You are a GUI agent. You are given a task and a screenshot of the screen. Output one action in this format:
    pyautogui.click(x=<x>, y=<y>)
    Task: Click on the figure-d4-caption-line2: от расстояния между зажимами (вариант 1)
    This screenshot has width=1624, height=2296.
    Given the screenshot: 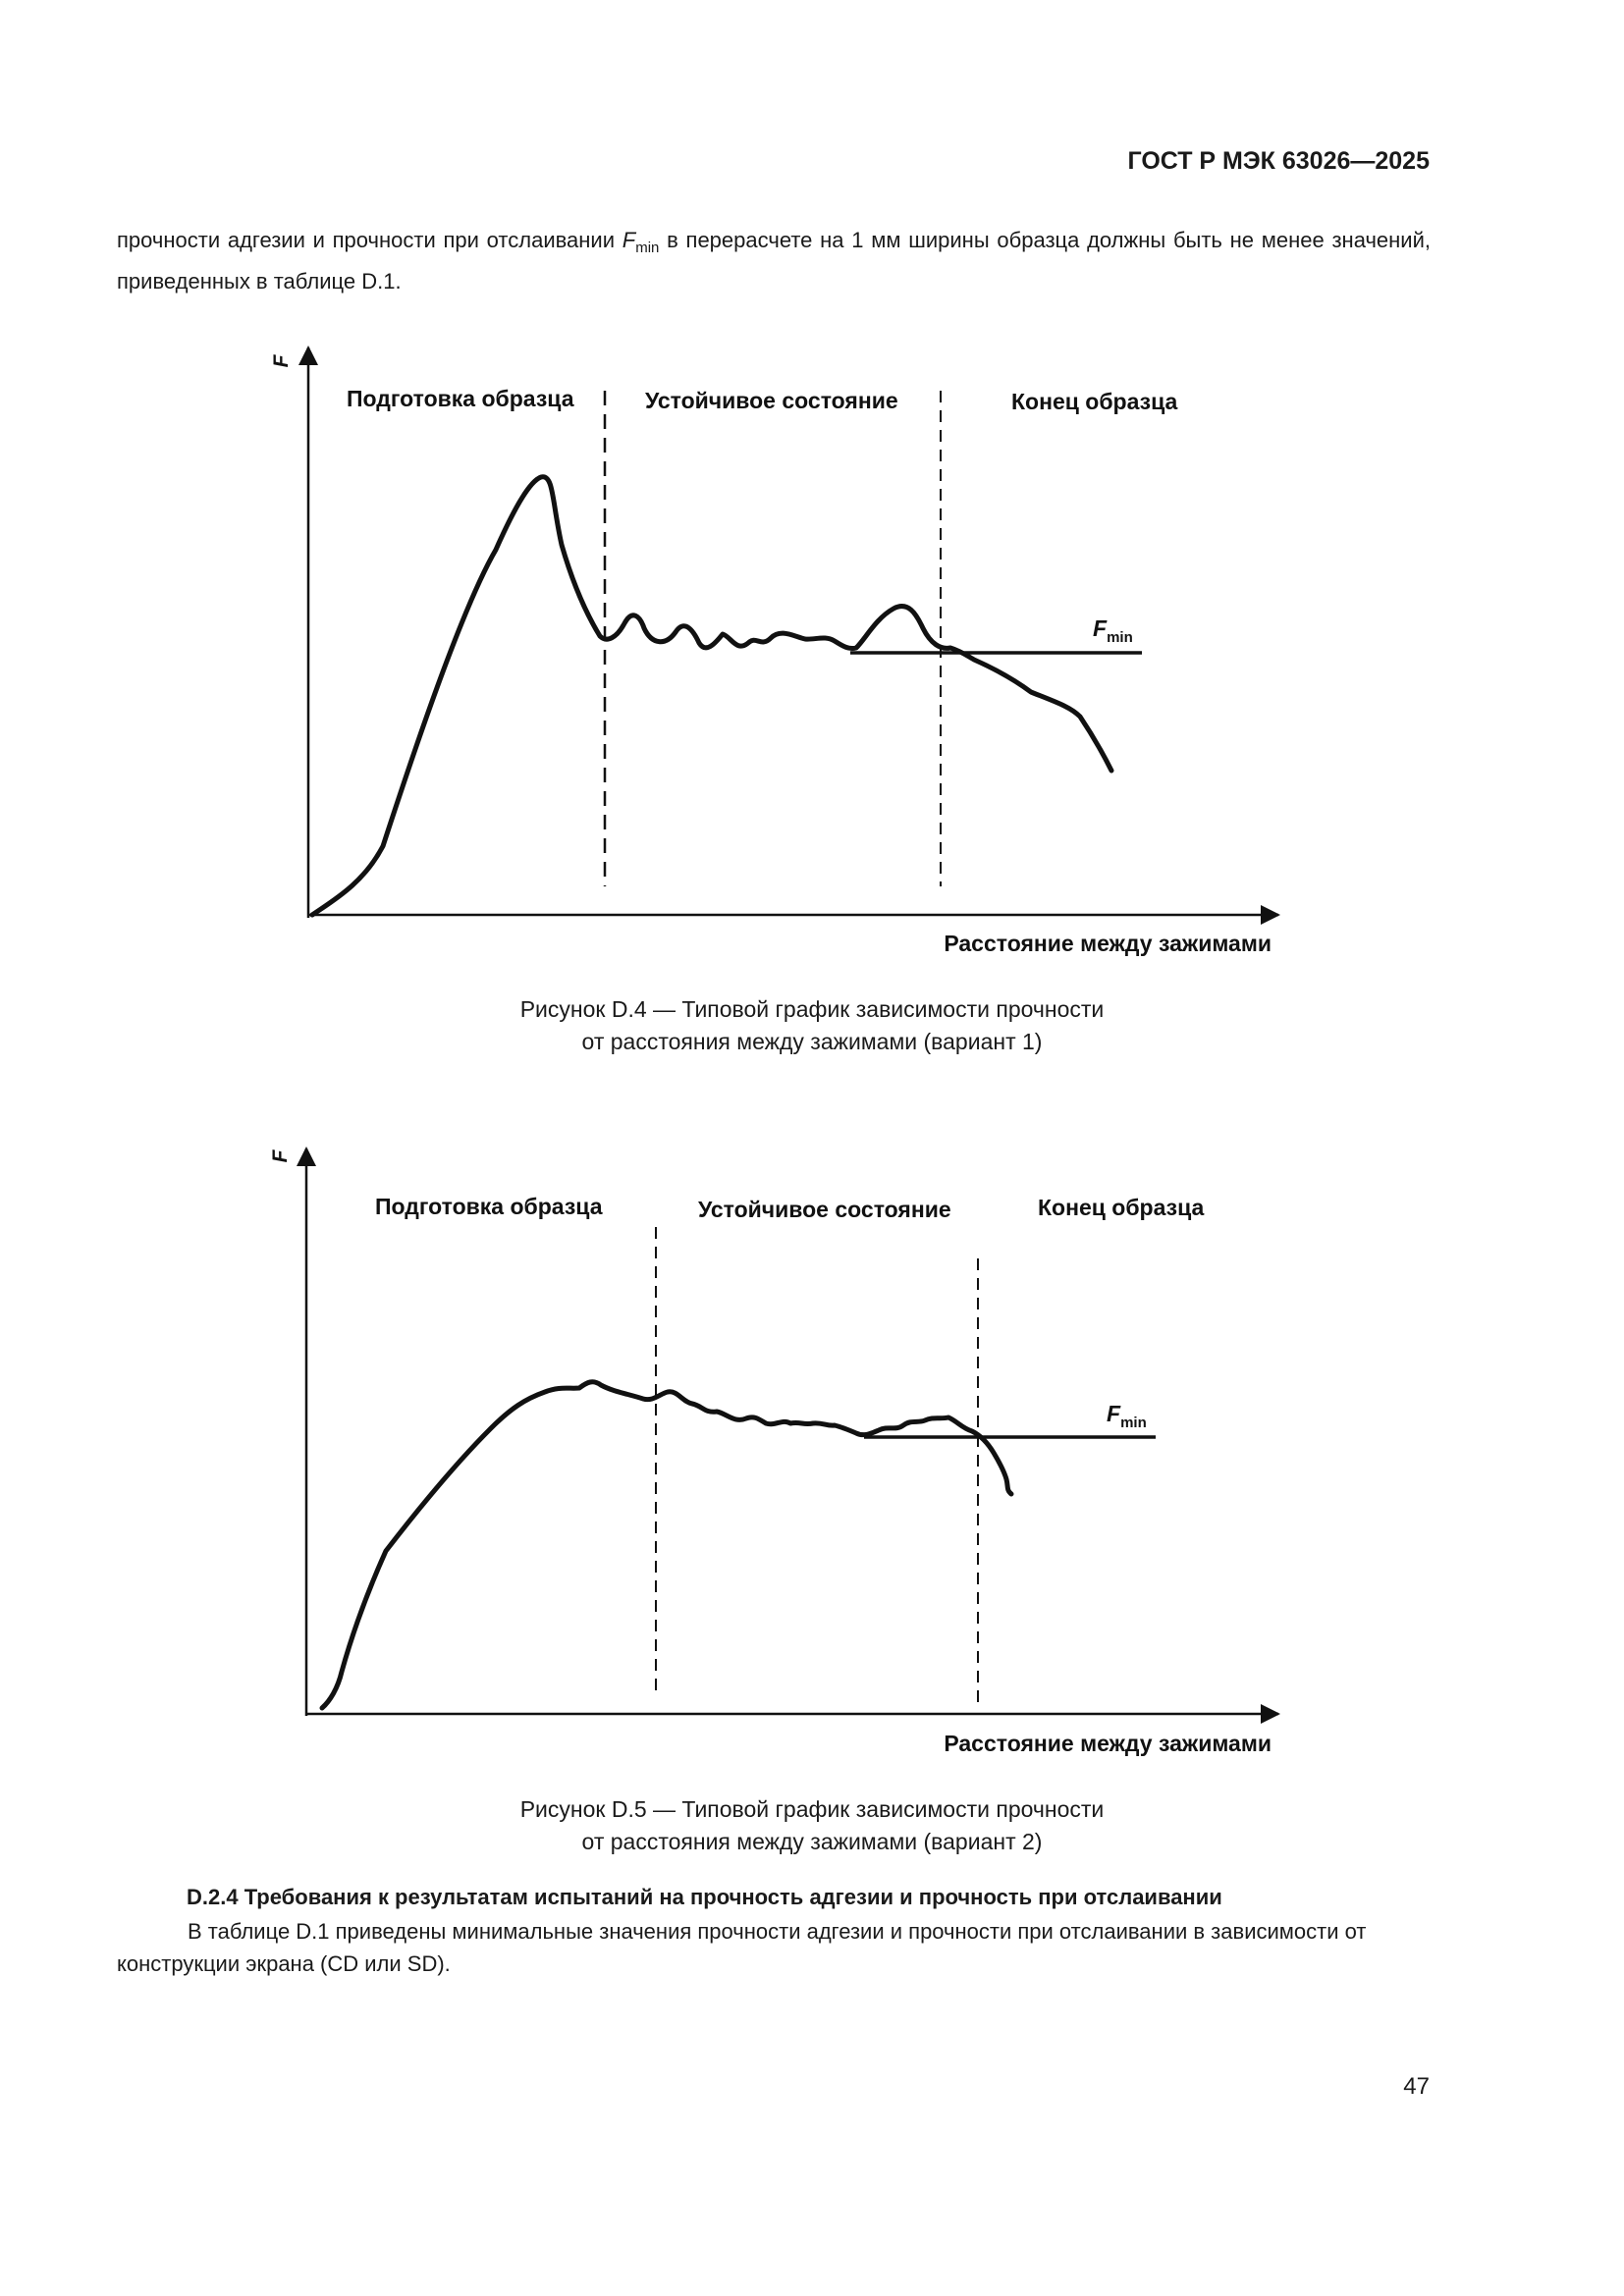 What is the action you would take?
    pyautogui.click(x=812, y=1042)
    